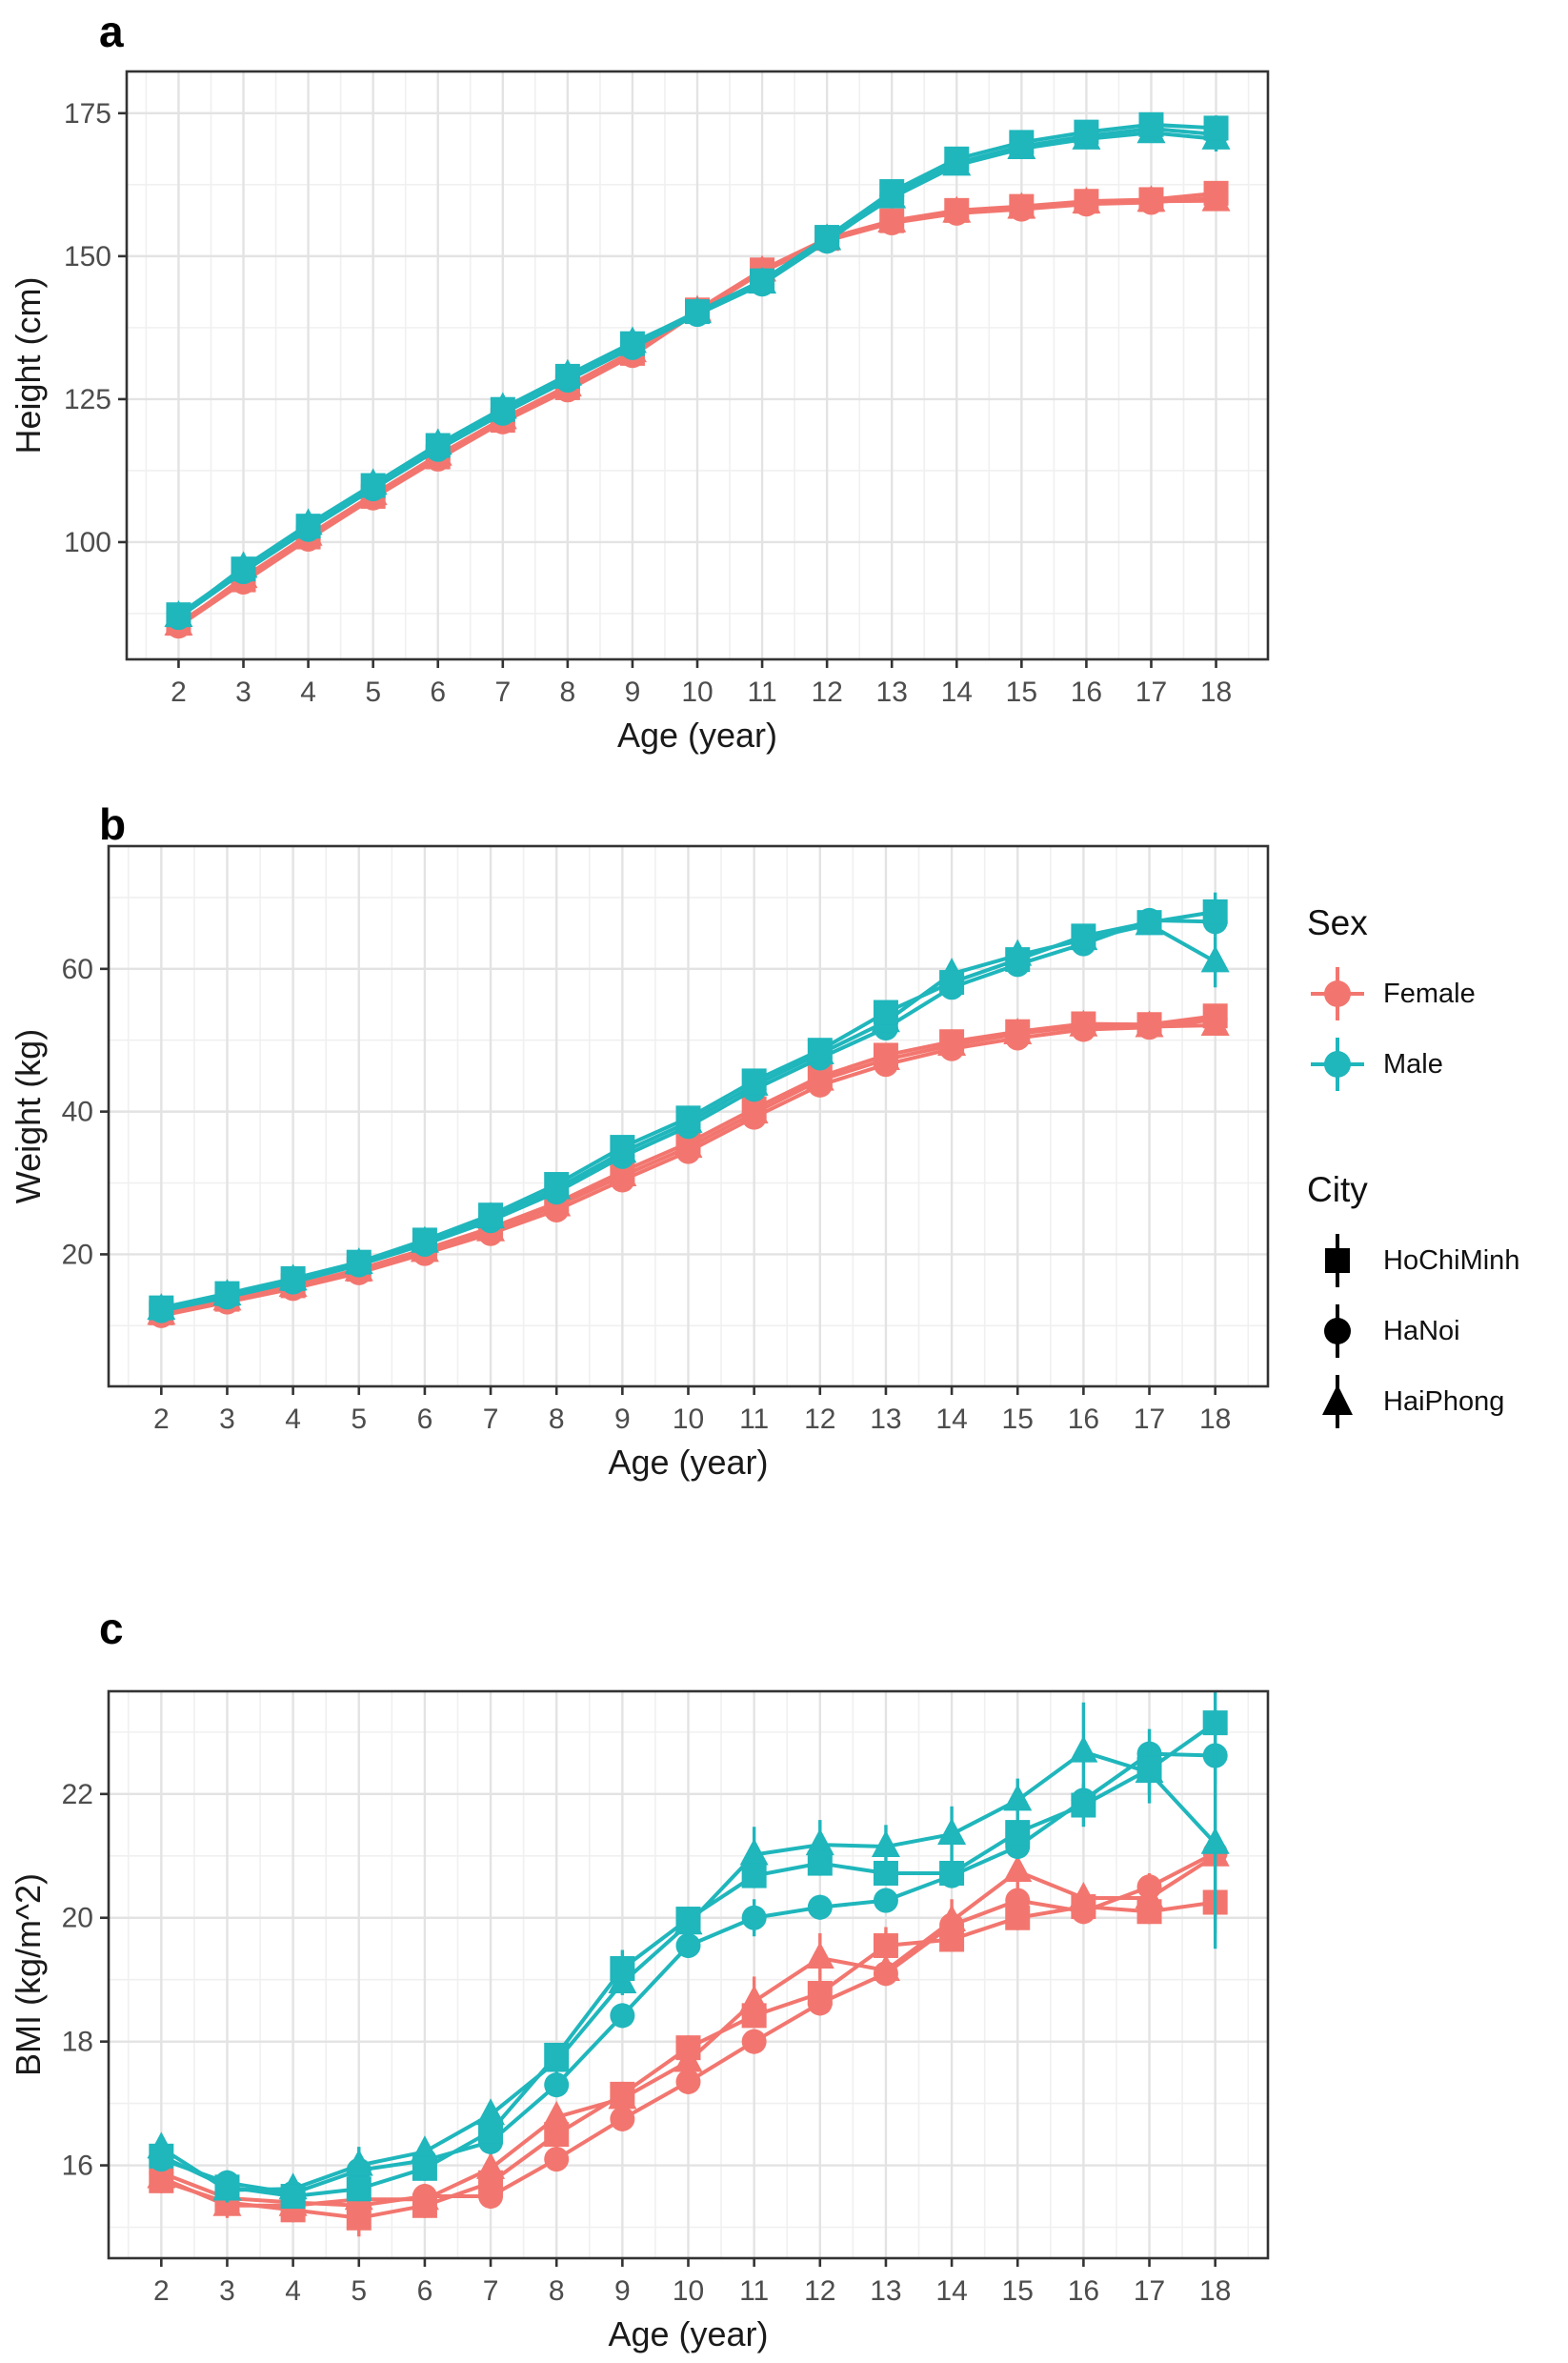 The image size is (1568, 2363). What do you see at coordinates (1337, 1190) in the screenshot?
I see `legend-city-title: City` at bounding box center [1337, 1190].